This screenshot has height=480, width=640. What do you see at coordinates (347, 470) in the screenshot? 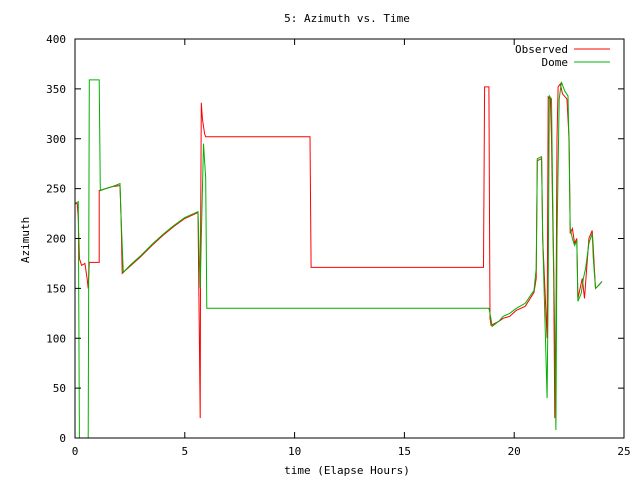
I see `x-axis-label: time (Elapse Hours)` at bounding box center [347, 470].